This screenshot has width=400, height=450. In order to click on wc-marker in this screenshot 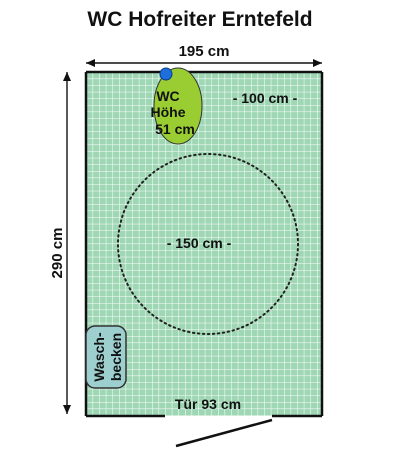, I will do `click(166, 74)`.